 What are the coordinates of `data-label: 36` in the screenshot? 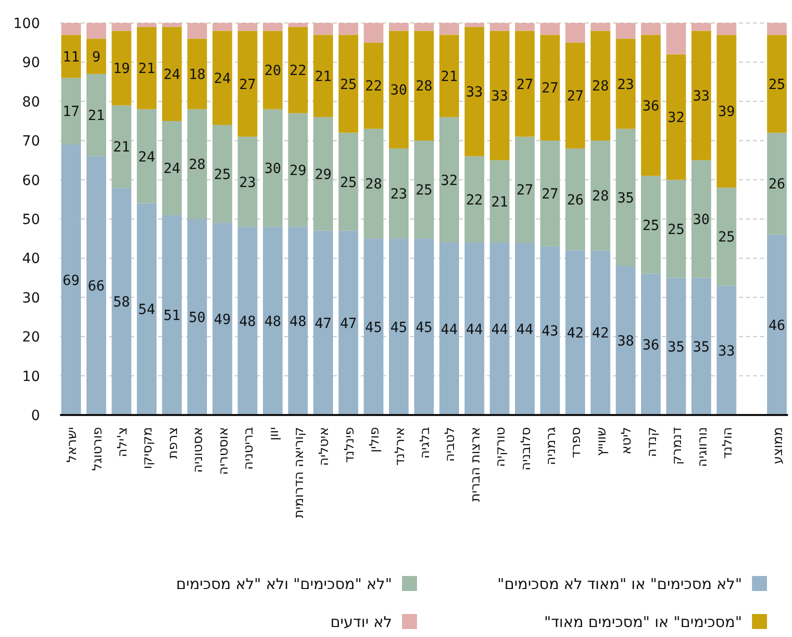 It's located at (651, 106).